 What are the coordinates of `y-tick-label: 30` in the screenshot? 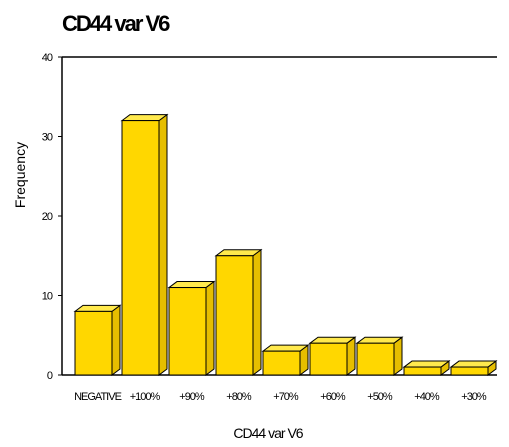 It's located at (47, 138).